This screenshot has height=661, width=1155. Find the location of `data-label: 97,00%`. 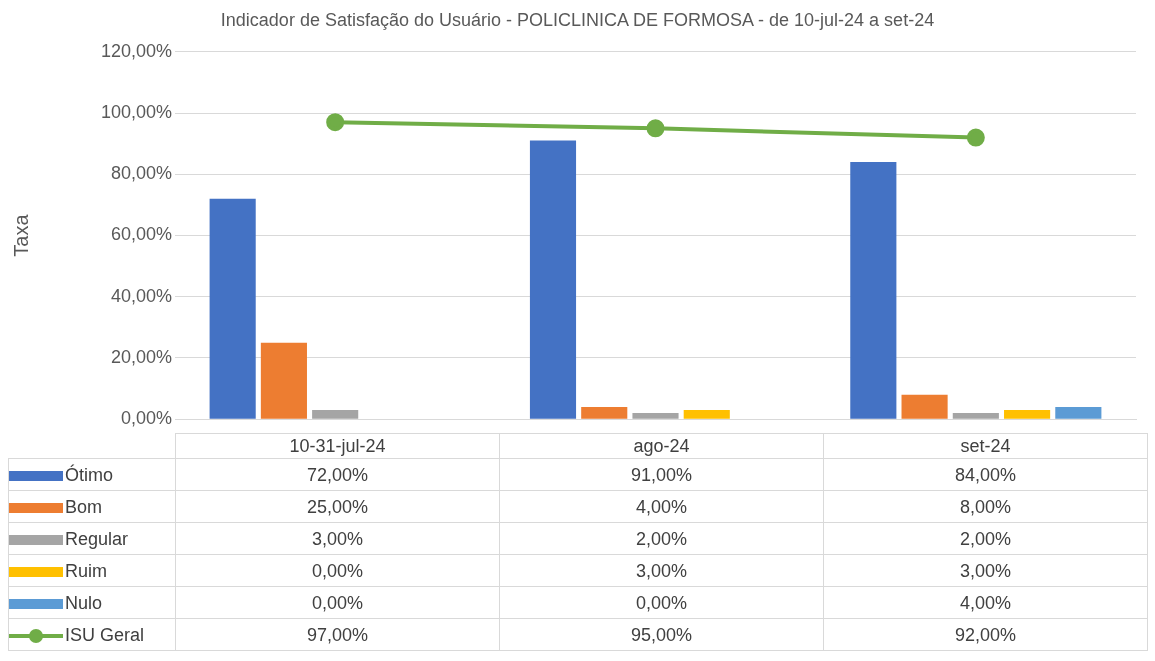

data-label: 97,00% is located at coordinates (337, 634).